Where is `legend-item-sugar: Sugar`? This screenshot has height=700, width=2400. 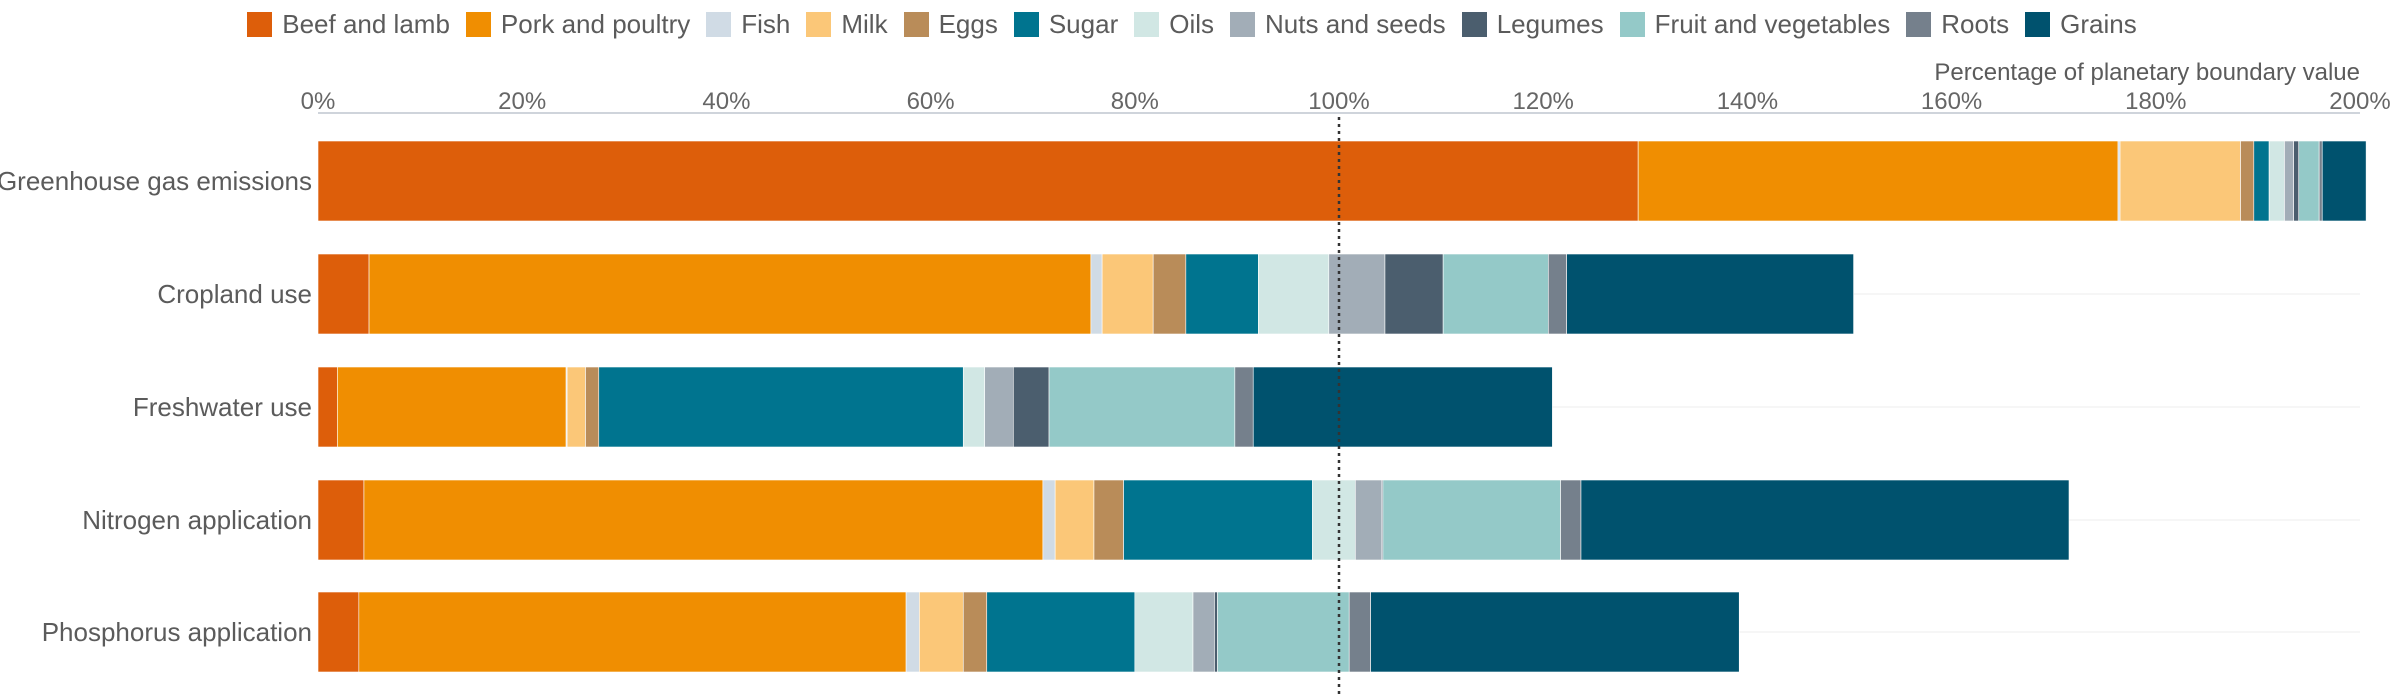
legend-item-sugar: Sugar is located at coordinates (1066, 24).